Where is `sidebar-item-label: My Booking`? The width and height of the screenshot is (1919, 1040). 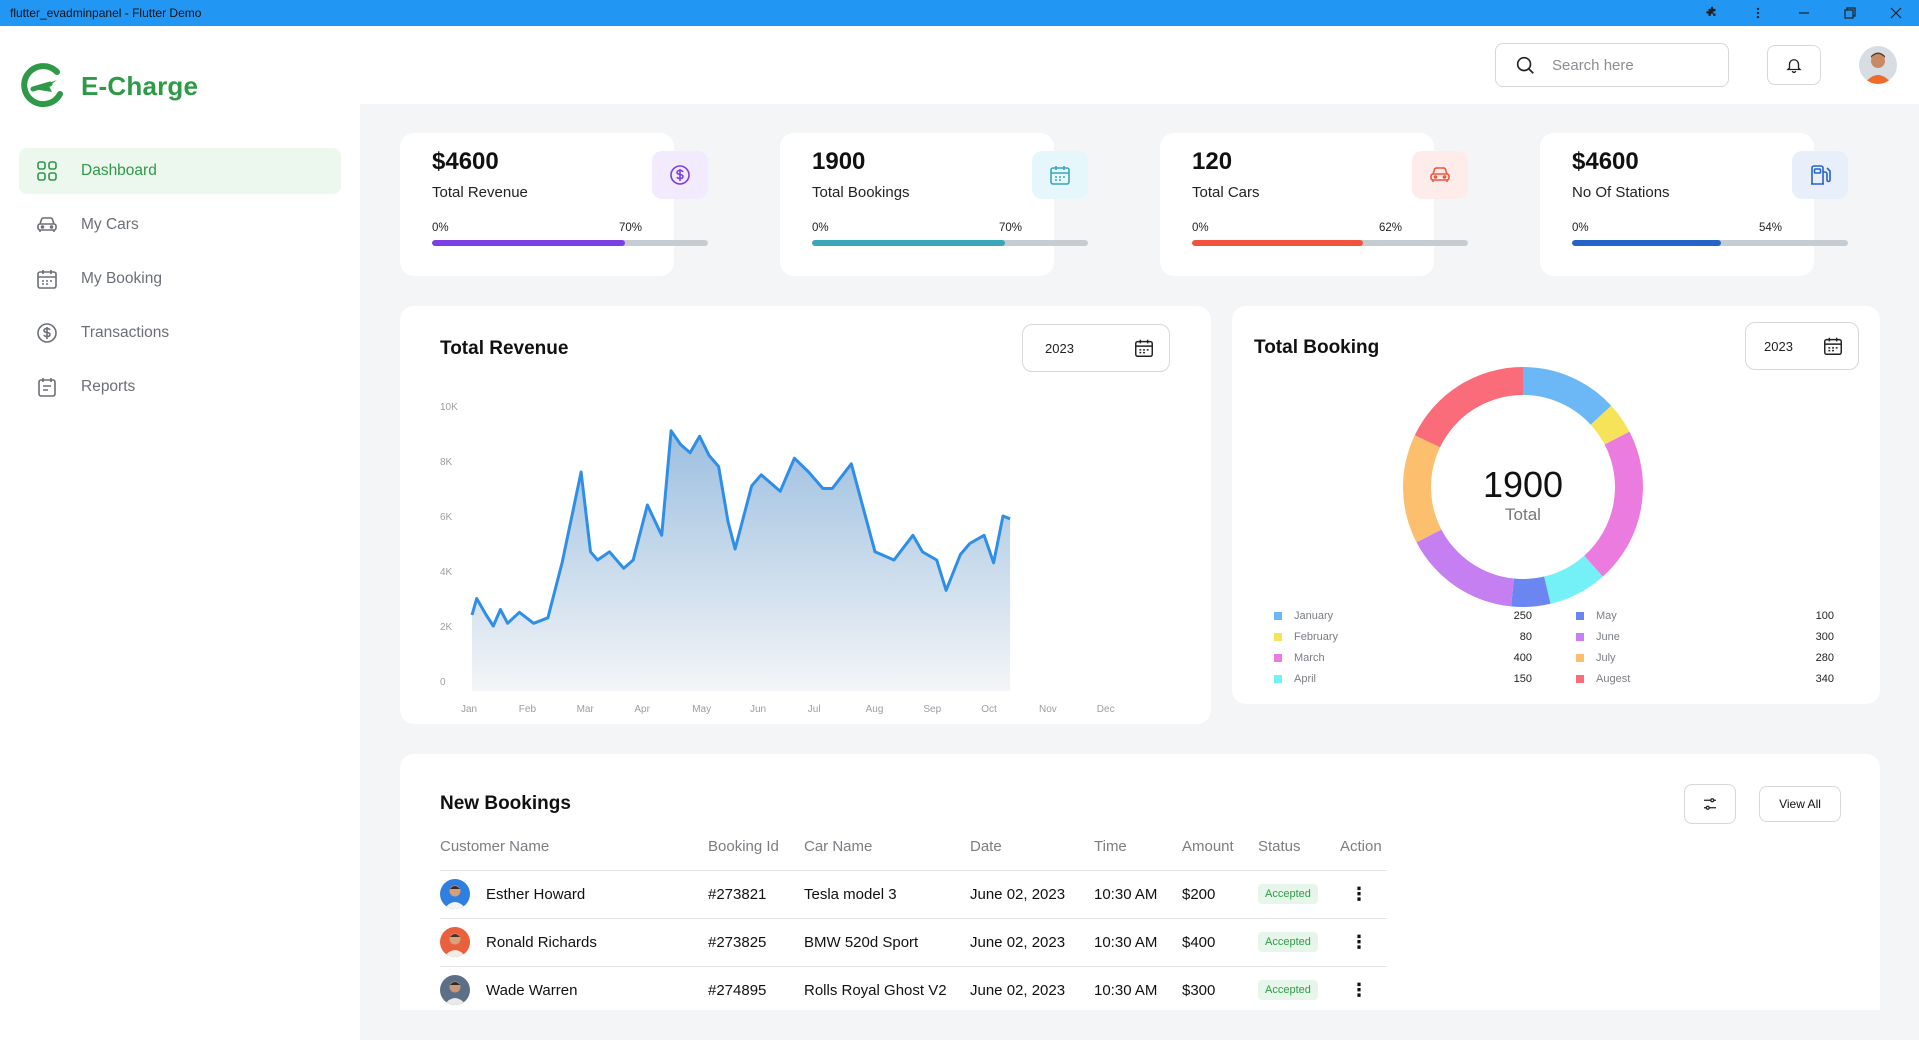
sidebar-item-label: My Booking is located at coordinates (121, 278).